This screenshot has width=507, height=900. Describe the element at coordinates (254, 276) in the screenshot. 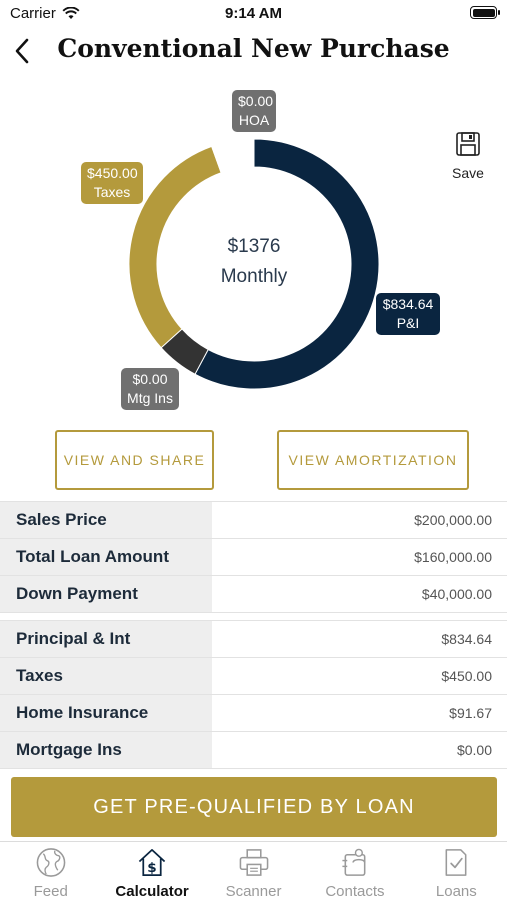

I see `monthly-label: Monthly` at that location.